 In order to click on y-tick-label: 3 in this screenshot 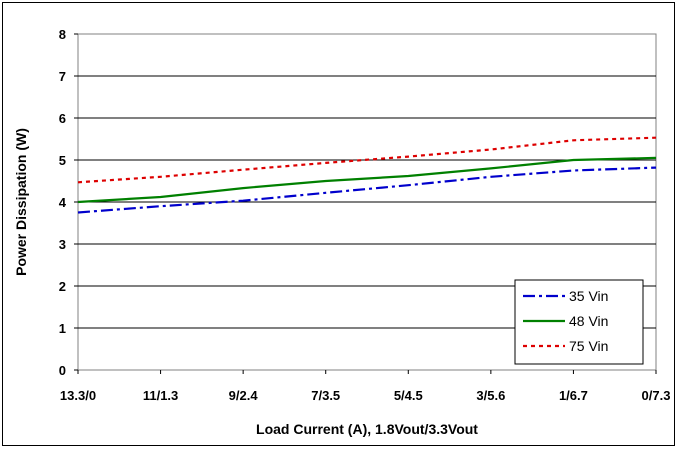, I will do `click(62, 244)`.